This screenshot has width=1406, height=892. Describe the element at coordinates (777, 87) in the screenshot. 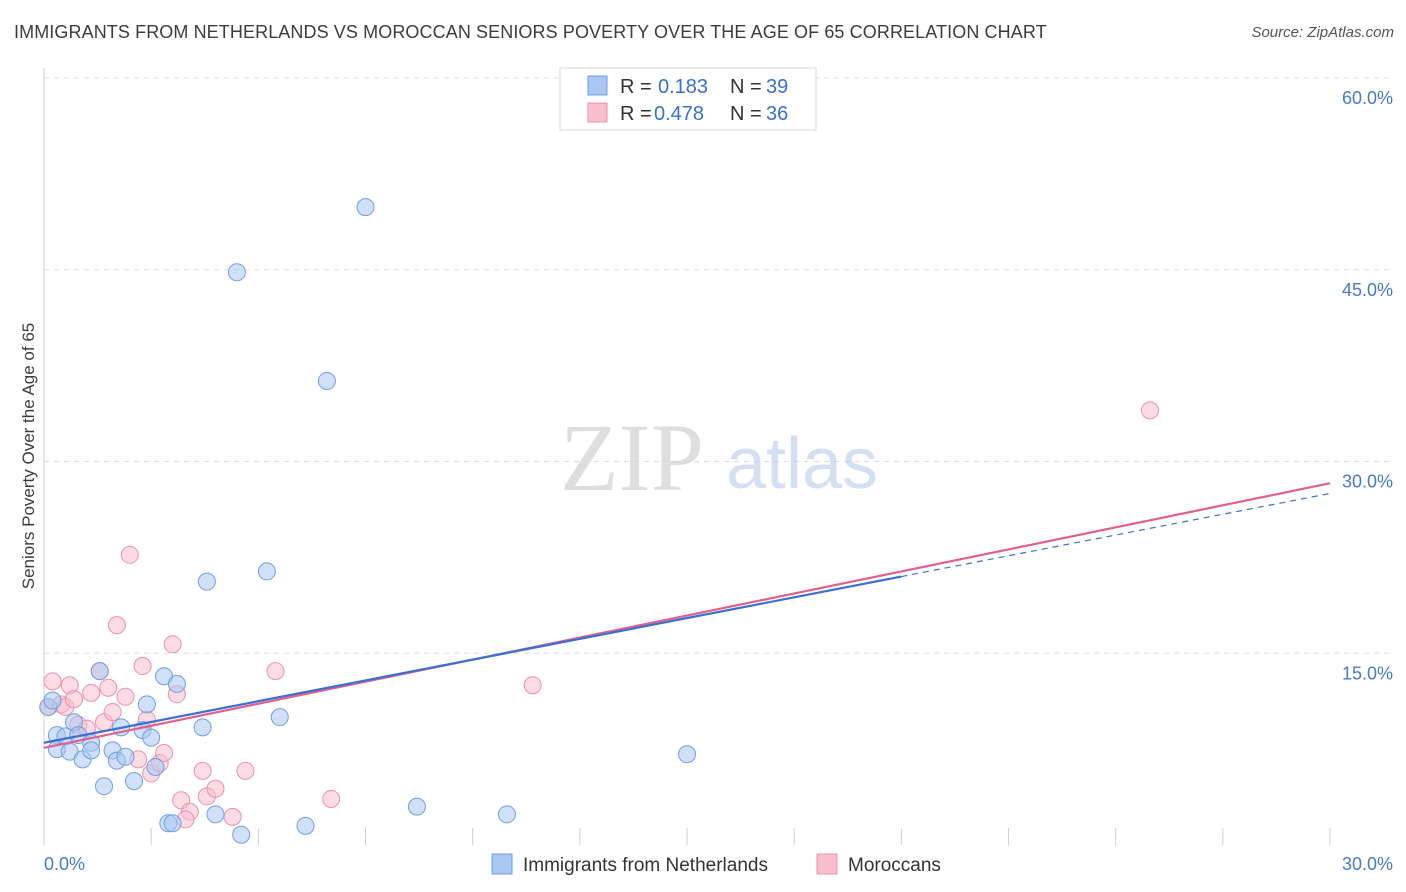

I see `legend-n-value-netherlands: 39` at that location.